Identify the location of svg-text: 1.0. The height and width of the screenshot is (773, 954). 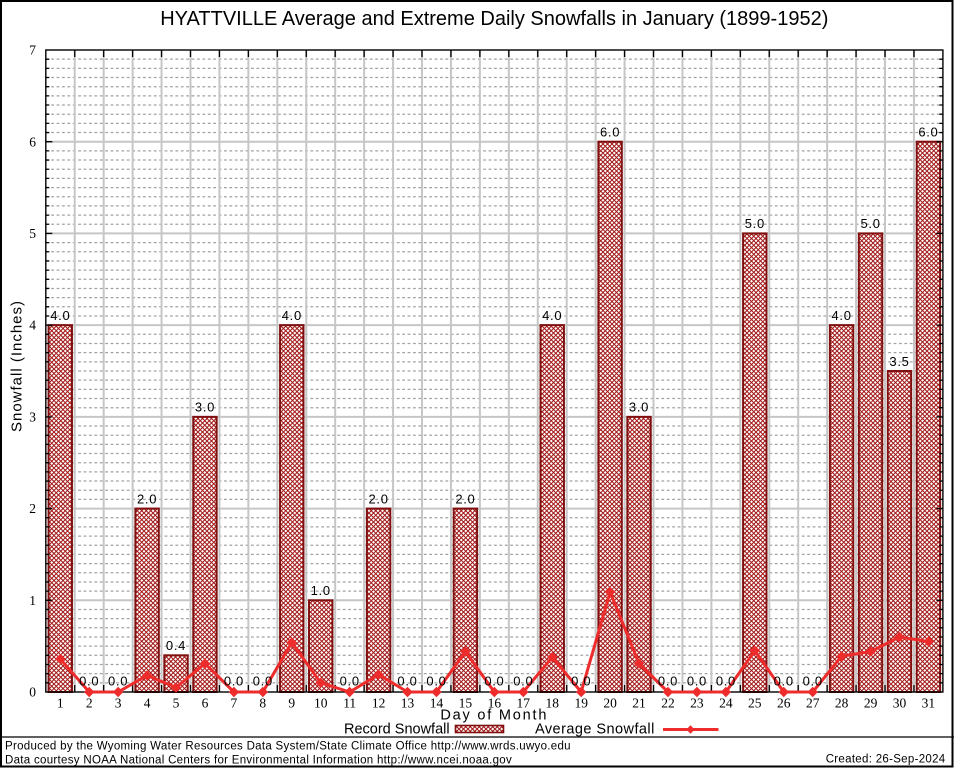
(321, 590).